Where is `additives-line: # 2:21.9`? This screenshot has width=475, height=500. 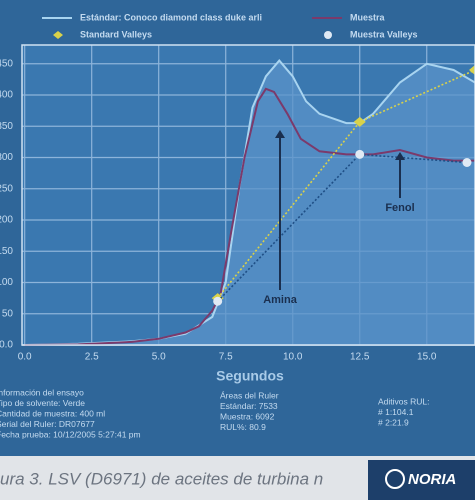
additives-line: # 2:21.9 is located at coordinates (393, 422).